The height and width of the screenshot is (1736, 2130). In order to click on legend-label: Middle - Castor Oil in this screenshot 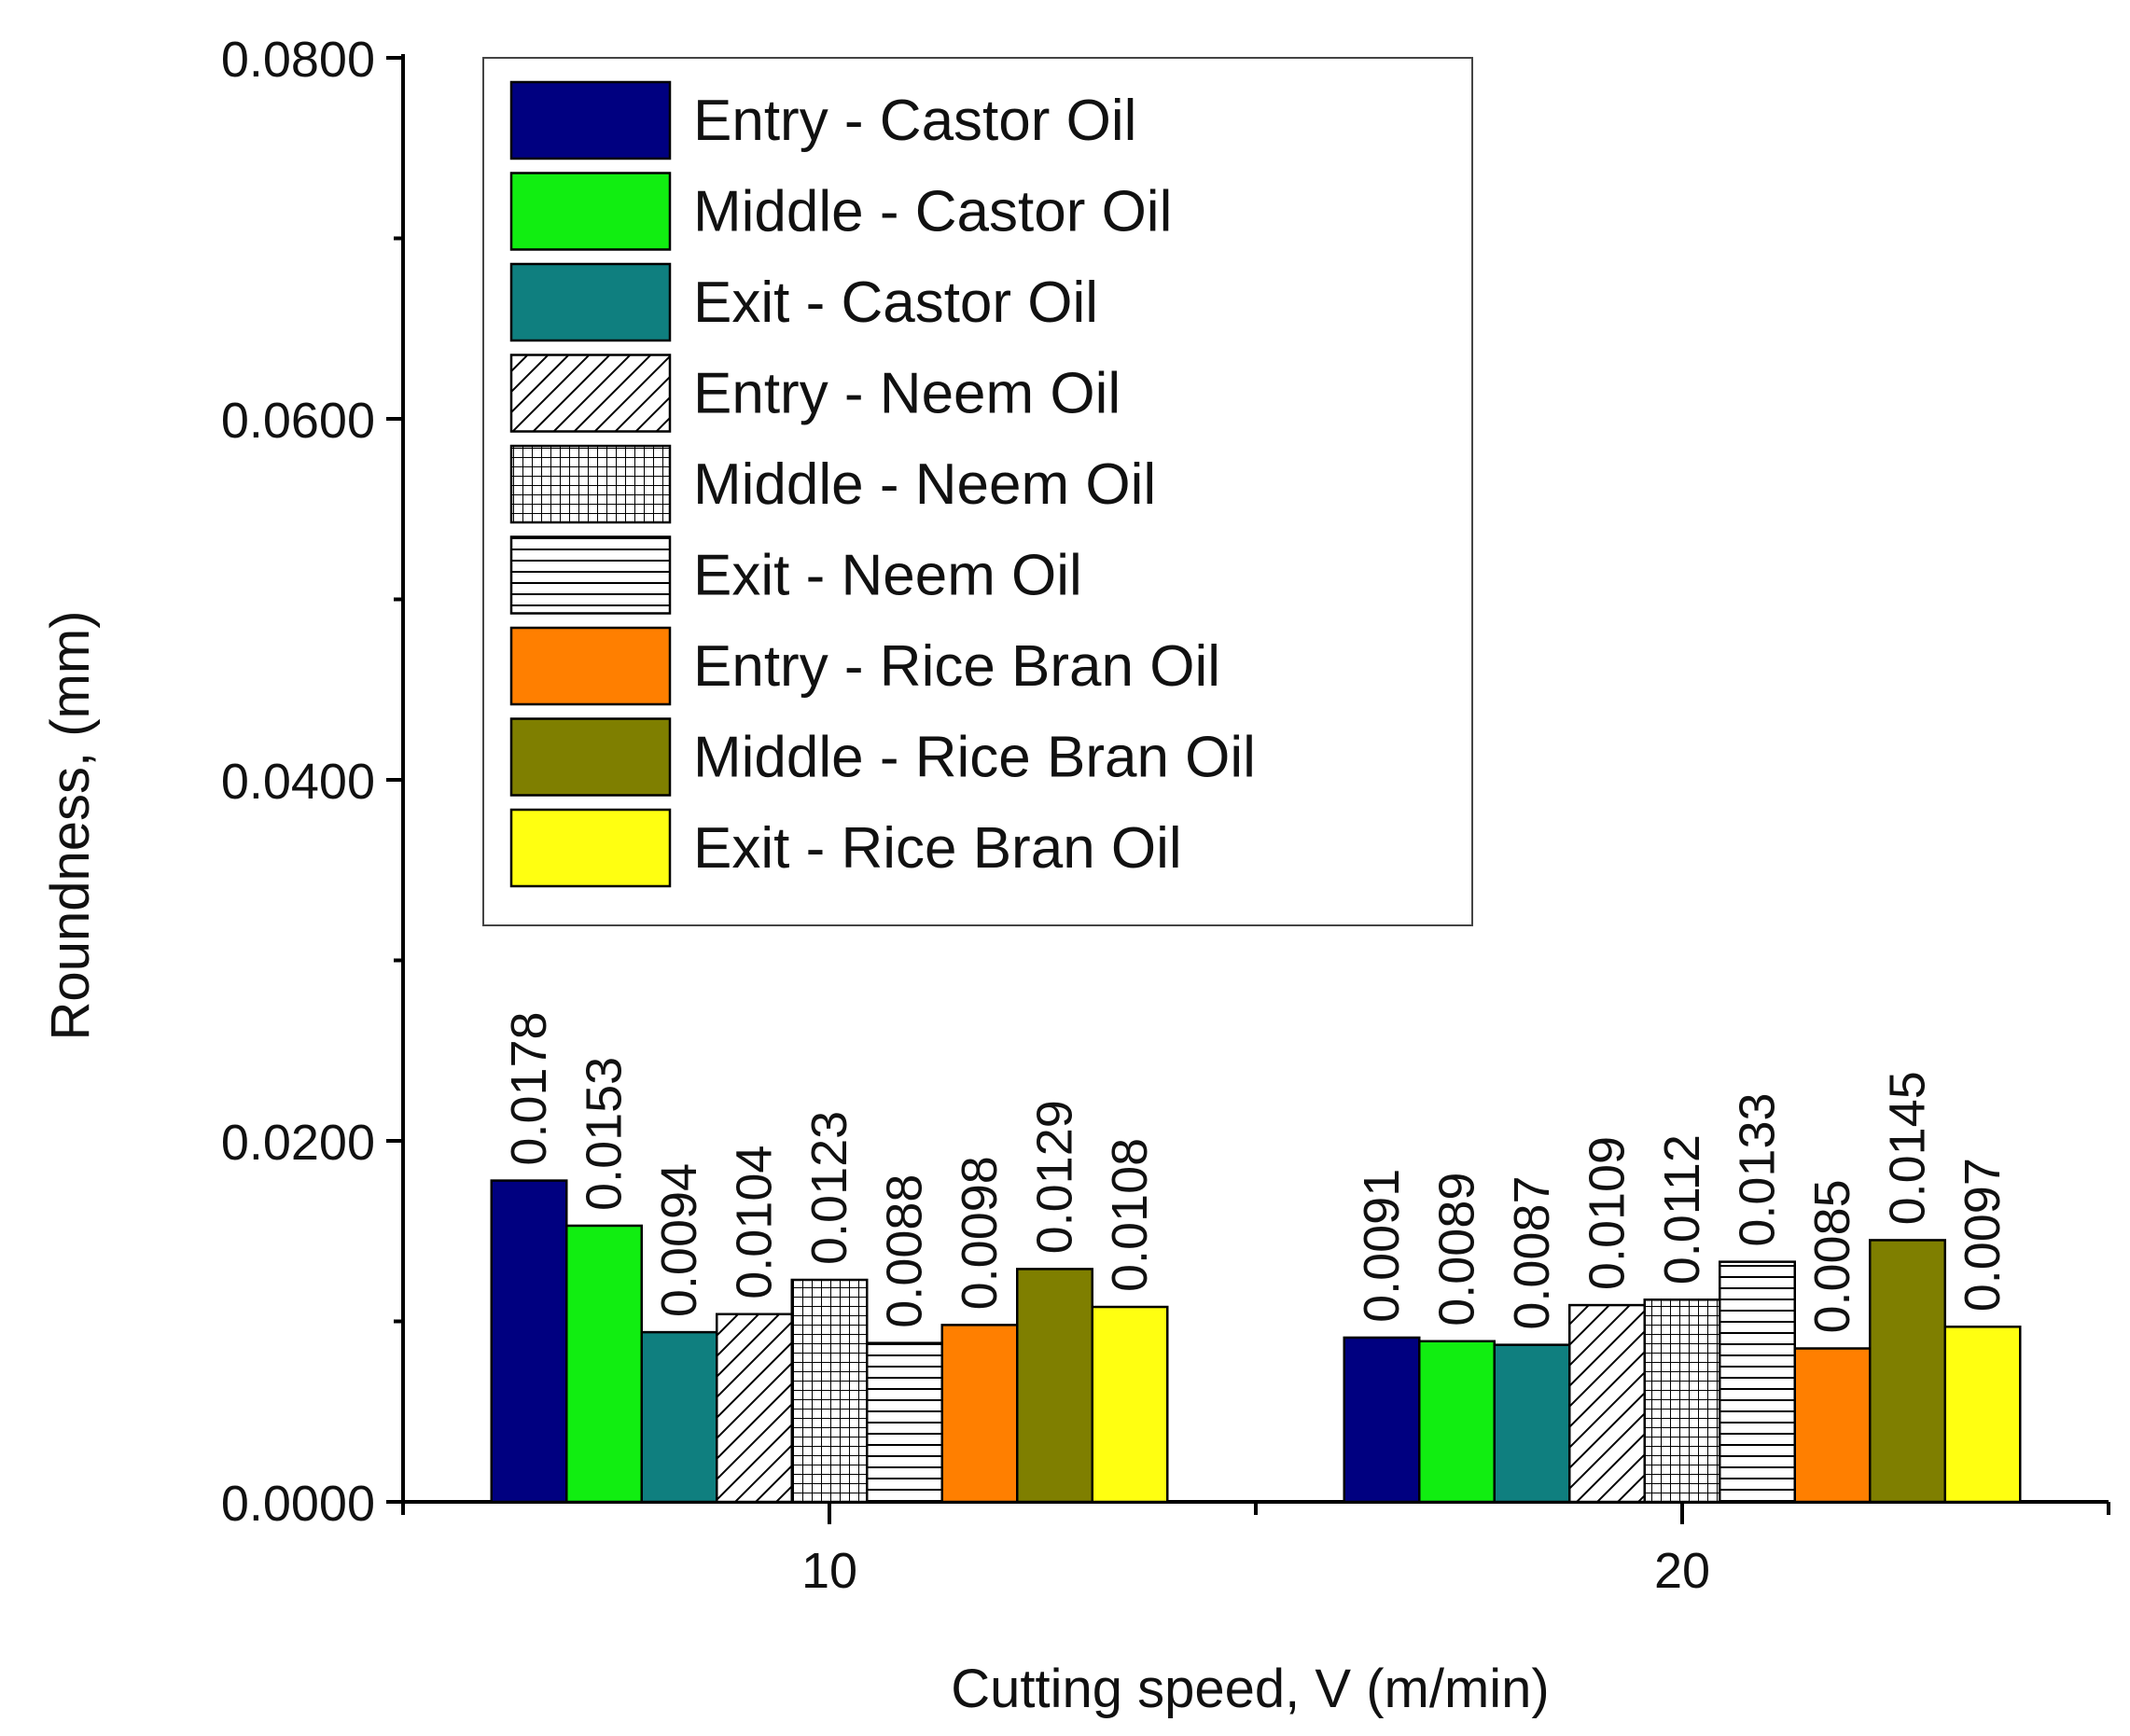, I will do `click(932, 212)`.